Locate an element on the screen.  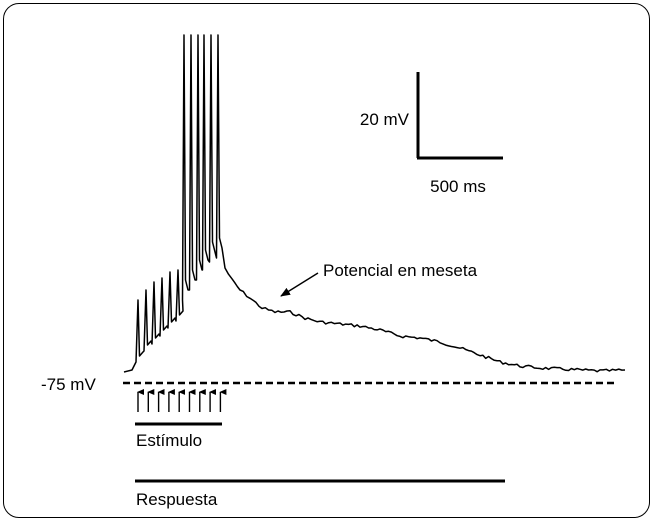
stimulus-arrows is located at coordinates (182, 400).